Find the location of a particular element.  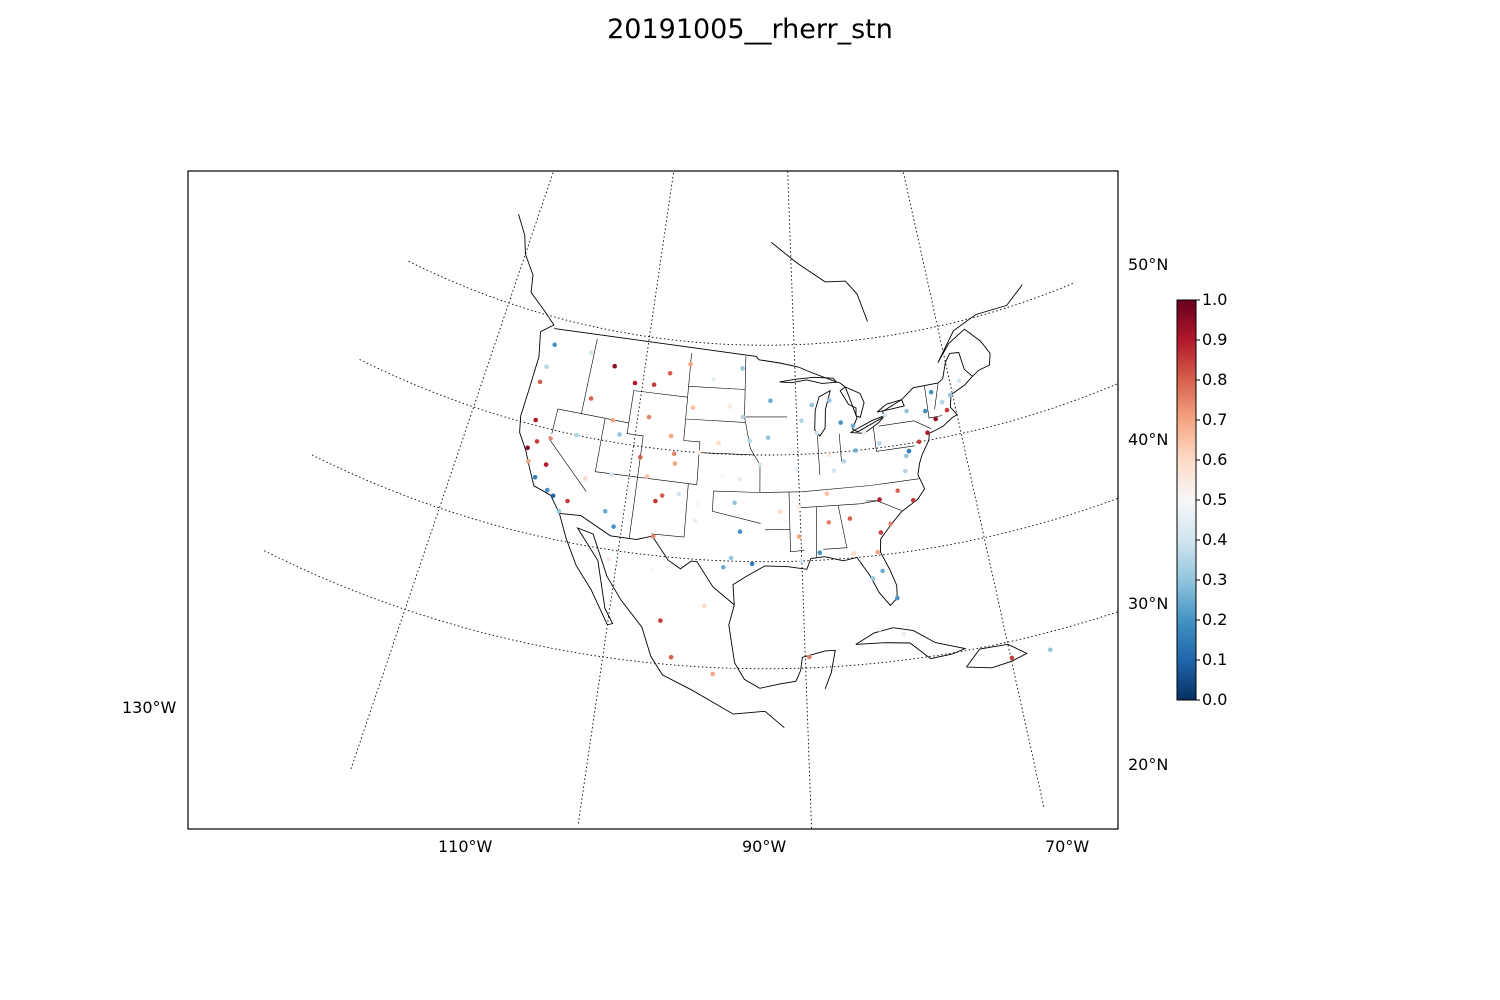

meridian-label-70w: 70°W is located at coordinates (1067, 846).